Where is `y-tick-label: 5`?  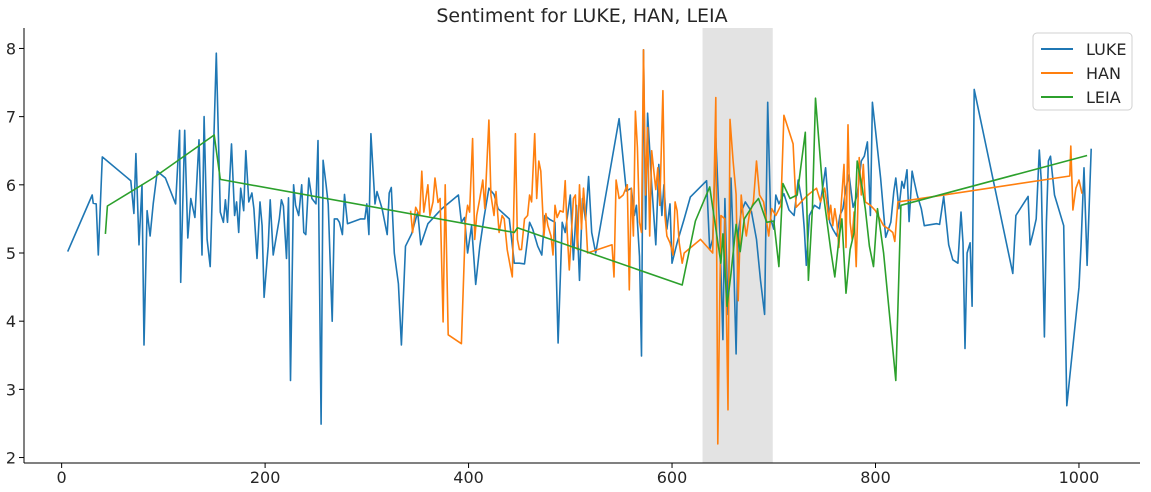
y-tick-label: 5 is located at coordinates (11, 253).